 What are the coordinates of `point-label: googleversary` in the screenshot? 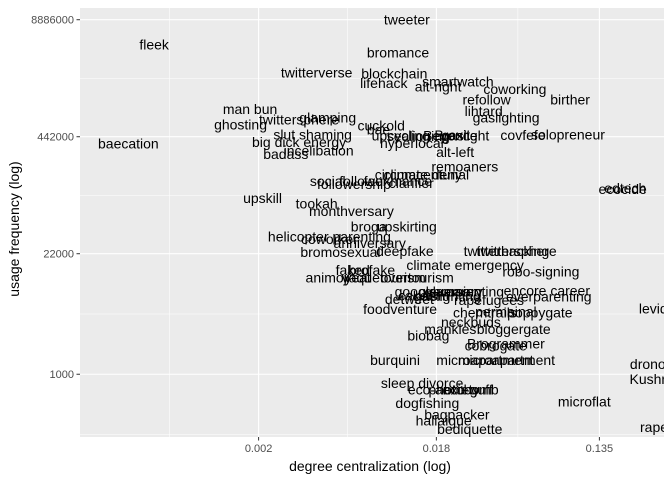 It's located at (439, 291).